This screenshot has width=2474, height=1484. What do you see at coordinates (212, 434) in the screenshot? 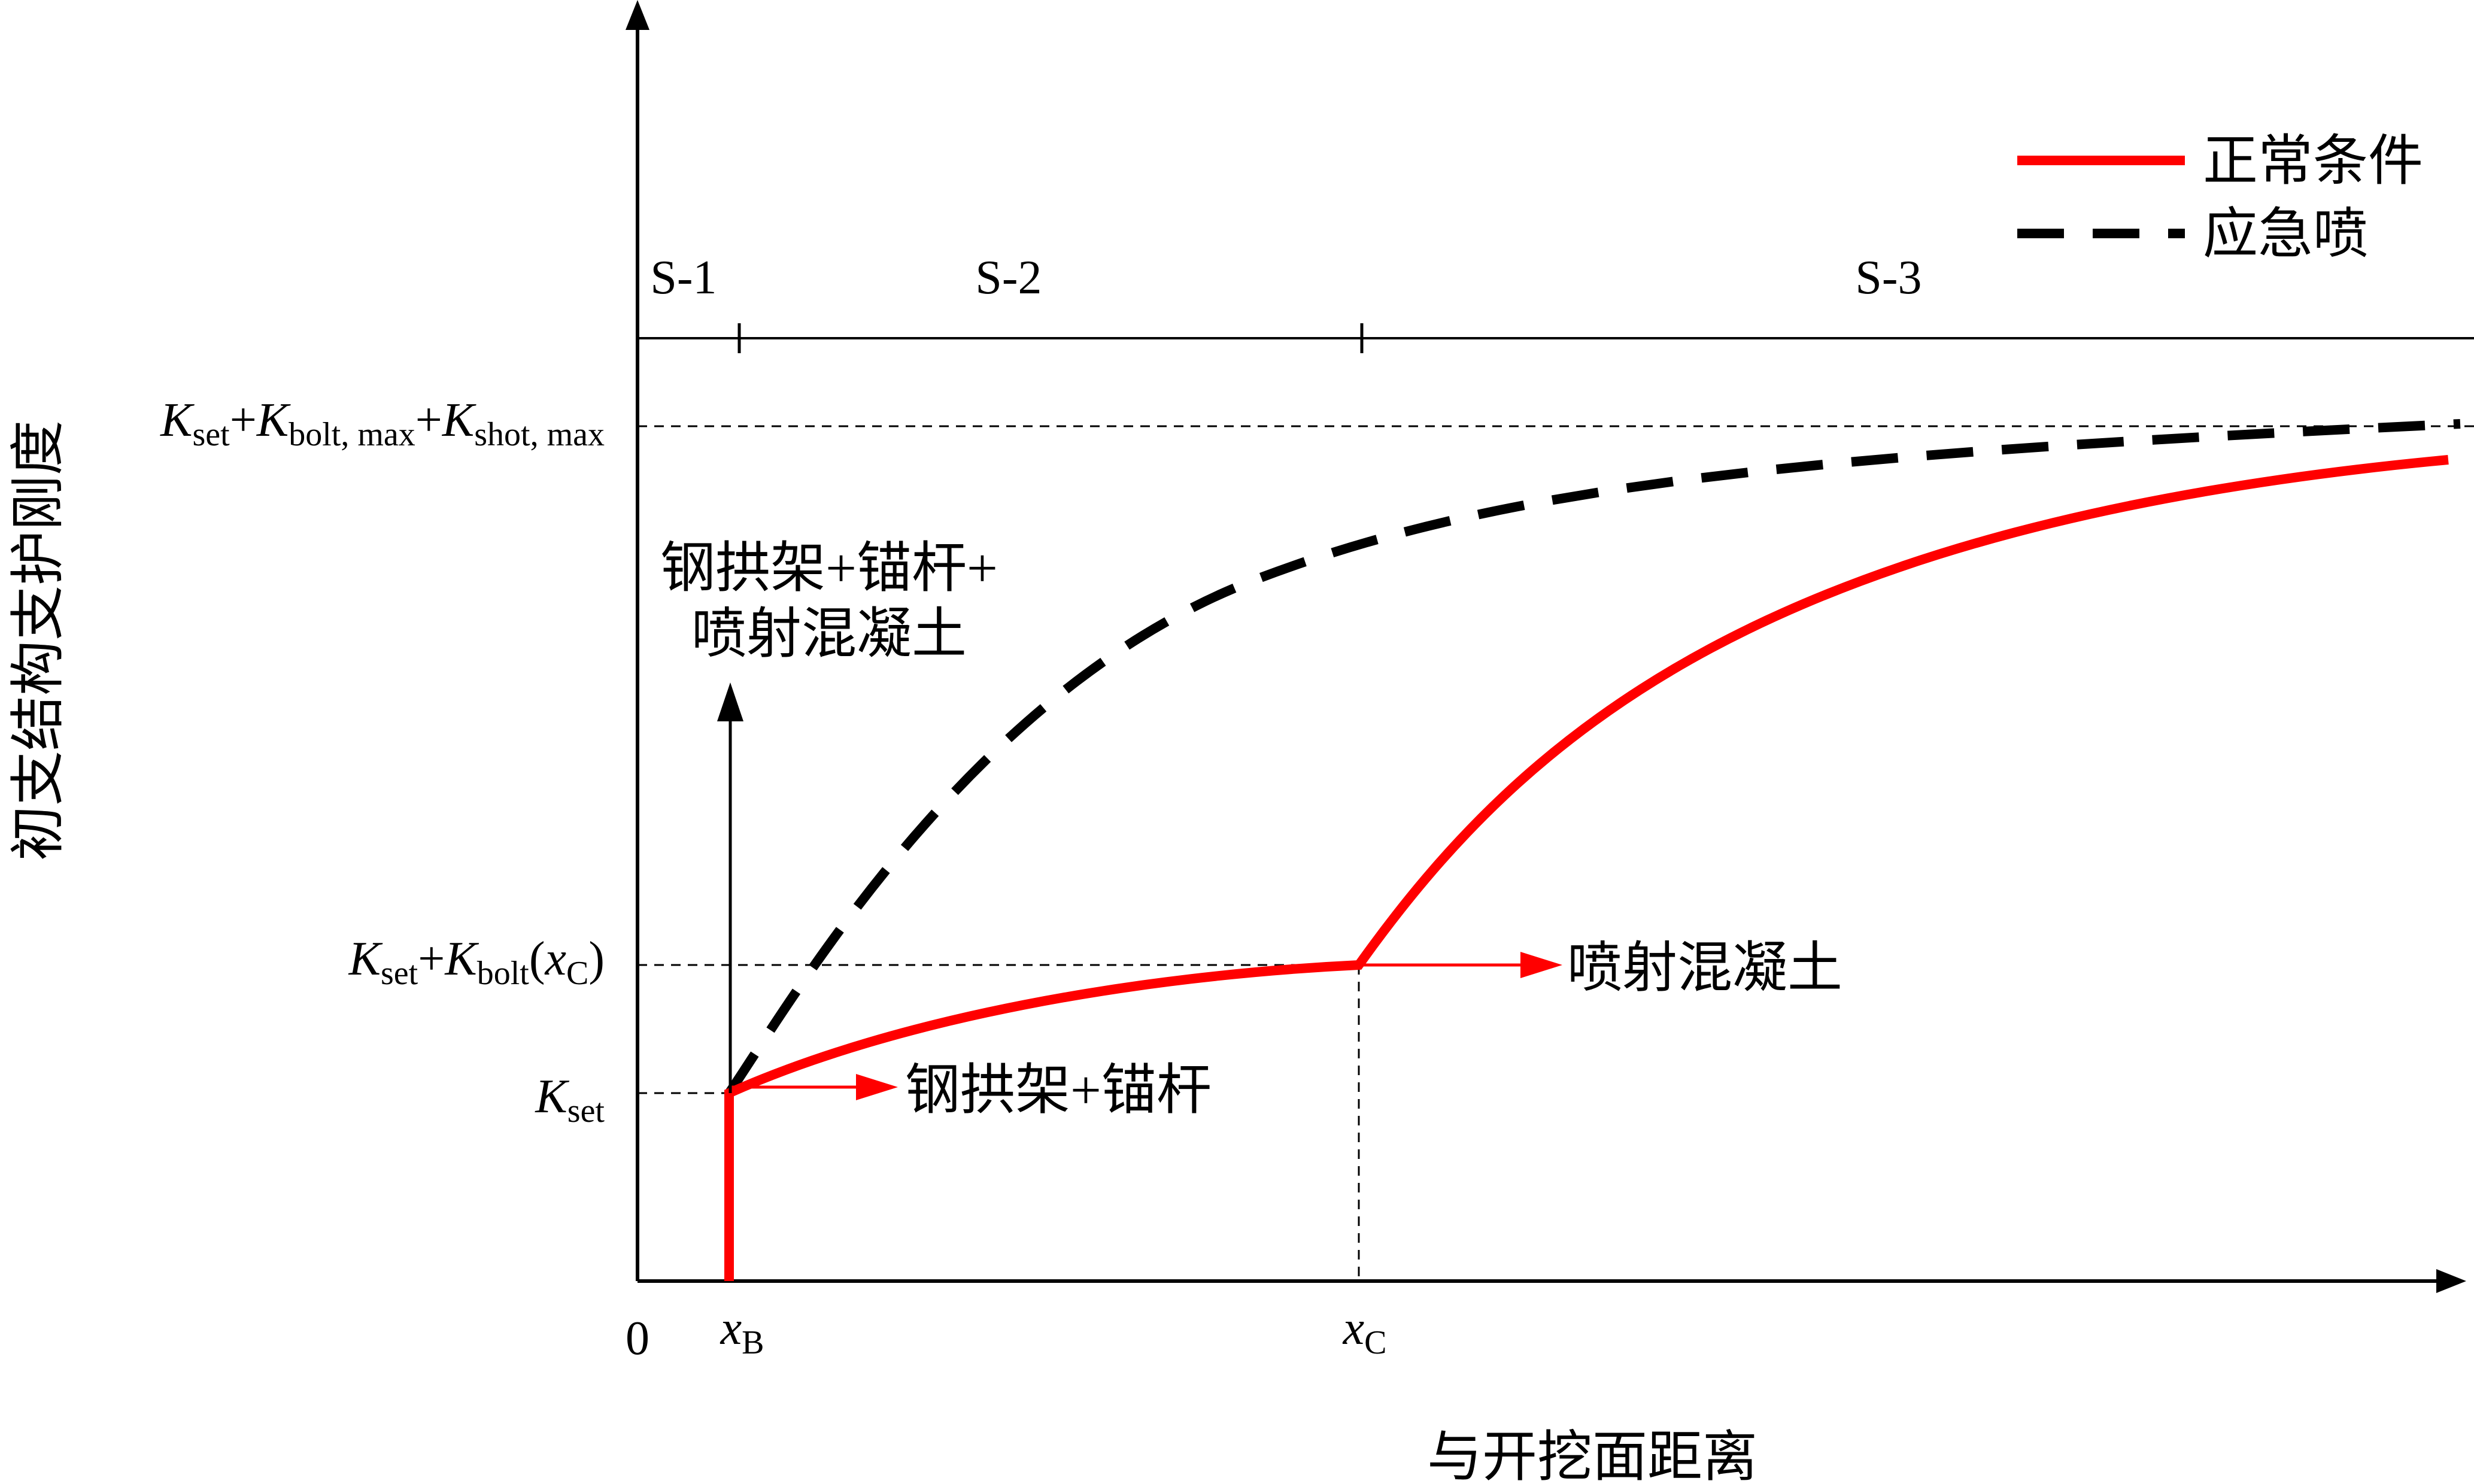
I see `y-tick-2-part-1: set` at bounding box center [212, 434].